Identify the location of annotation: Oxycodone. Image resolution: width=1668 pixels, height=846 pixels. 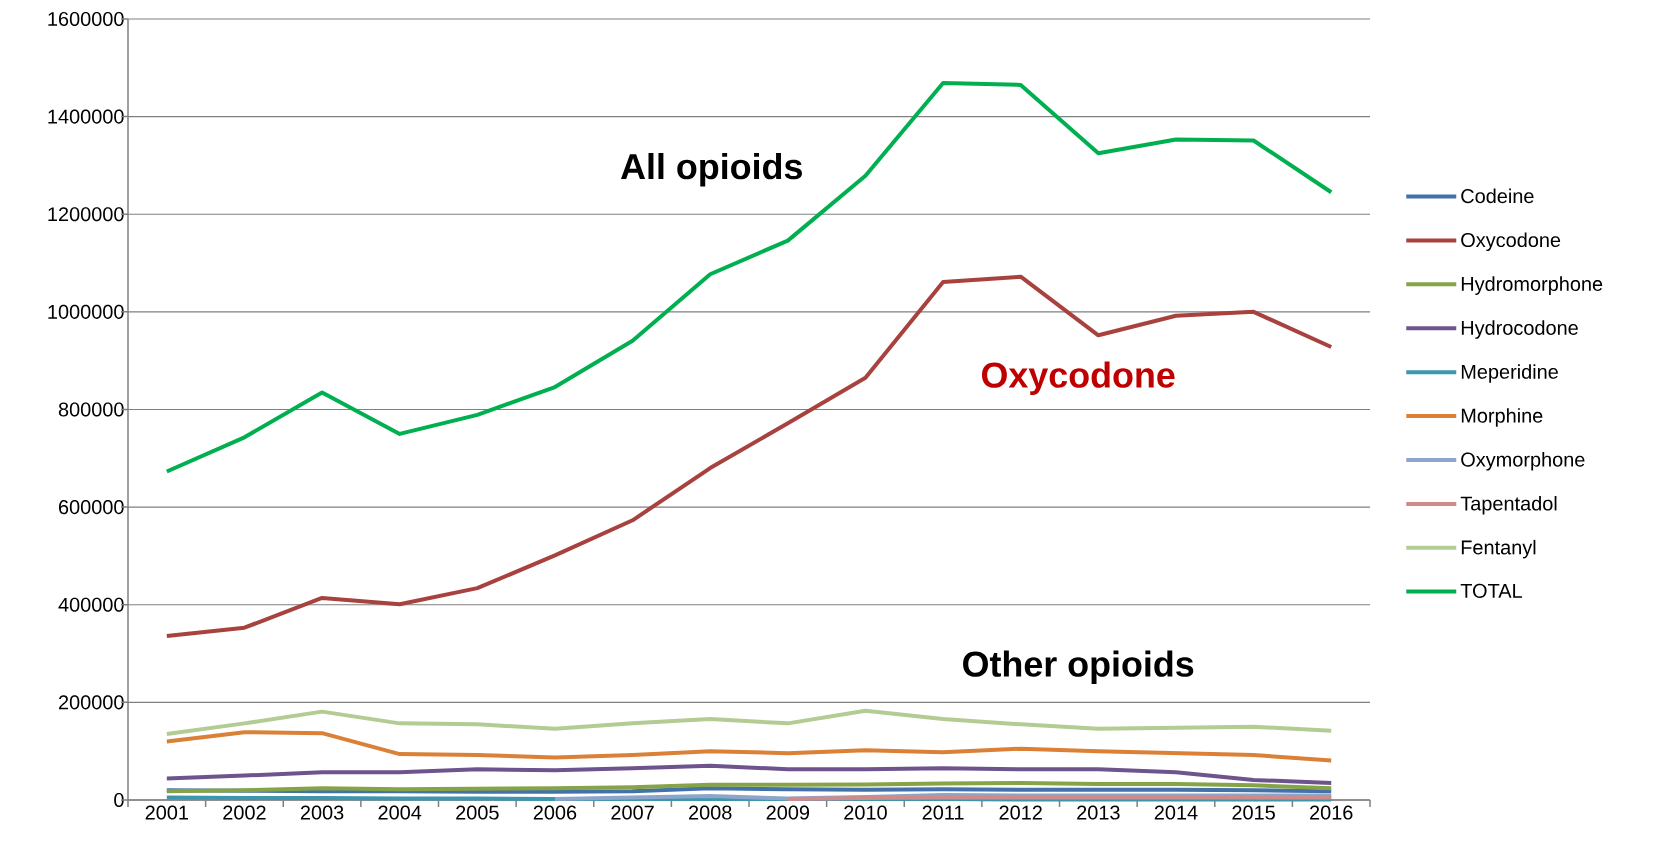
(1078, 378).